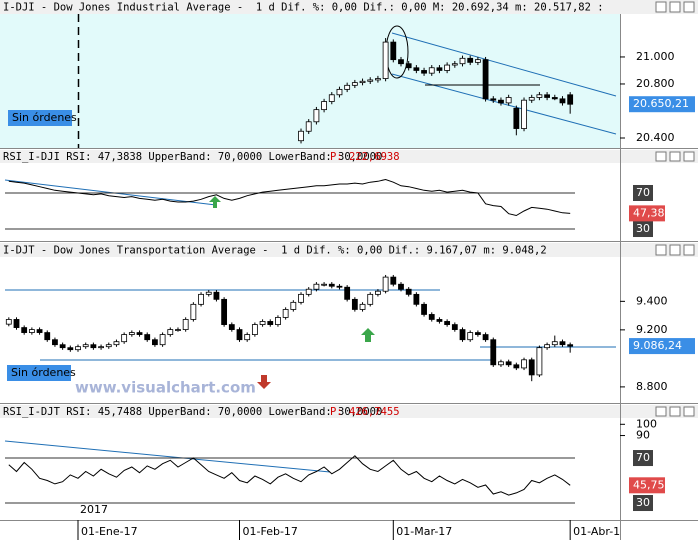 This screenshot has width=698, height=540. What do you see at coordinates (675, 209) in the screenshot?
I see `header-buttons` at bounding box center [675, 209].